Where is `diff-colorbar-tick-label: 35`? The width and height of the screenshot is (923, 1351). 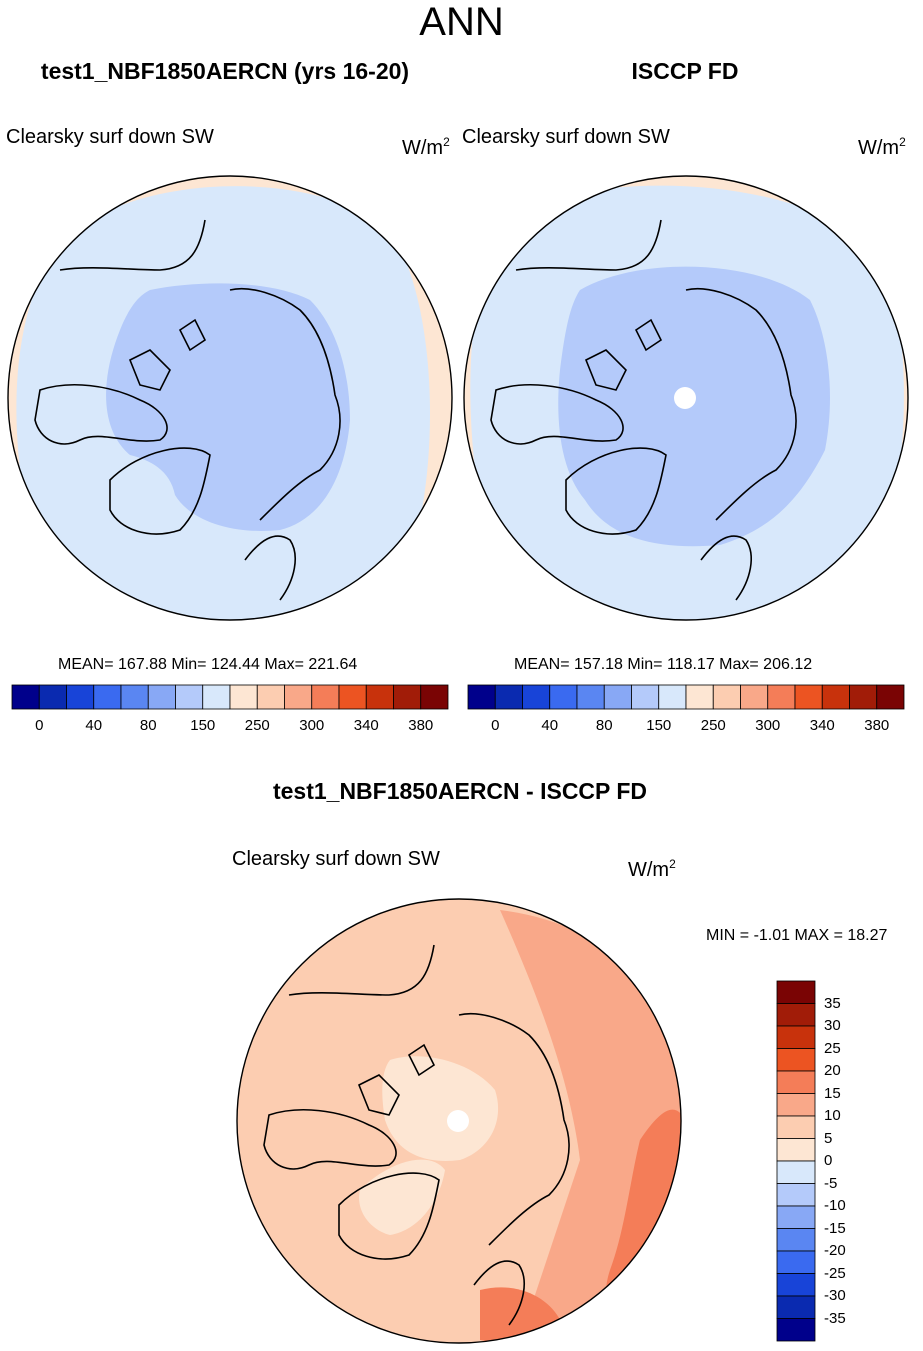
diff-colorbar-tick-label: 35 is located at coordinates (832, 1003).